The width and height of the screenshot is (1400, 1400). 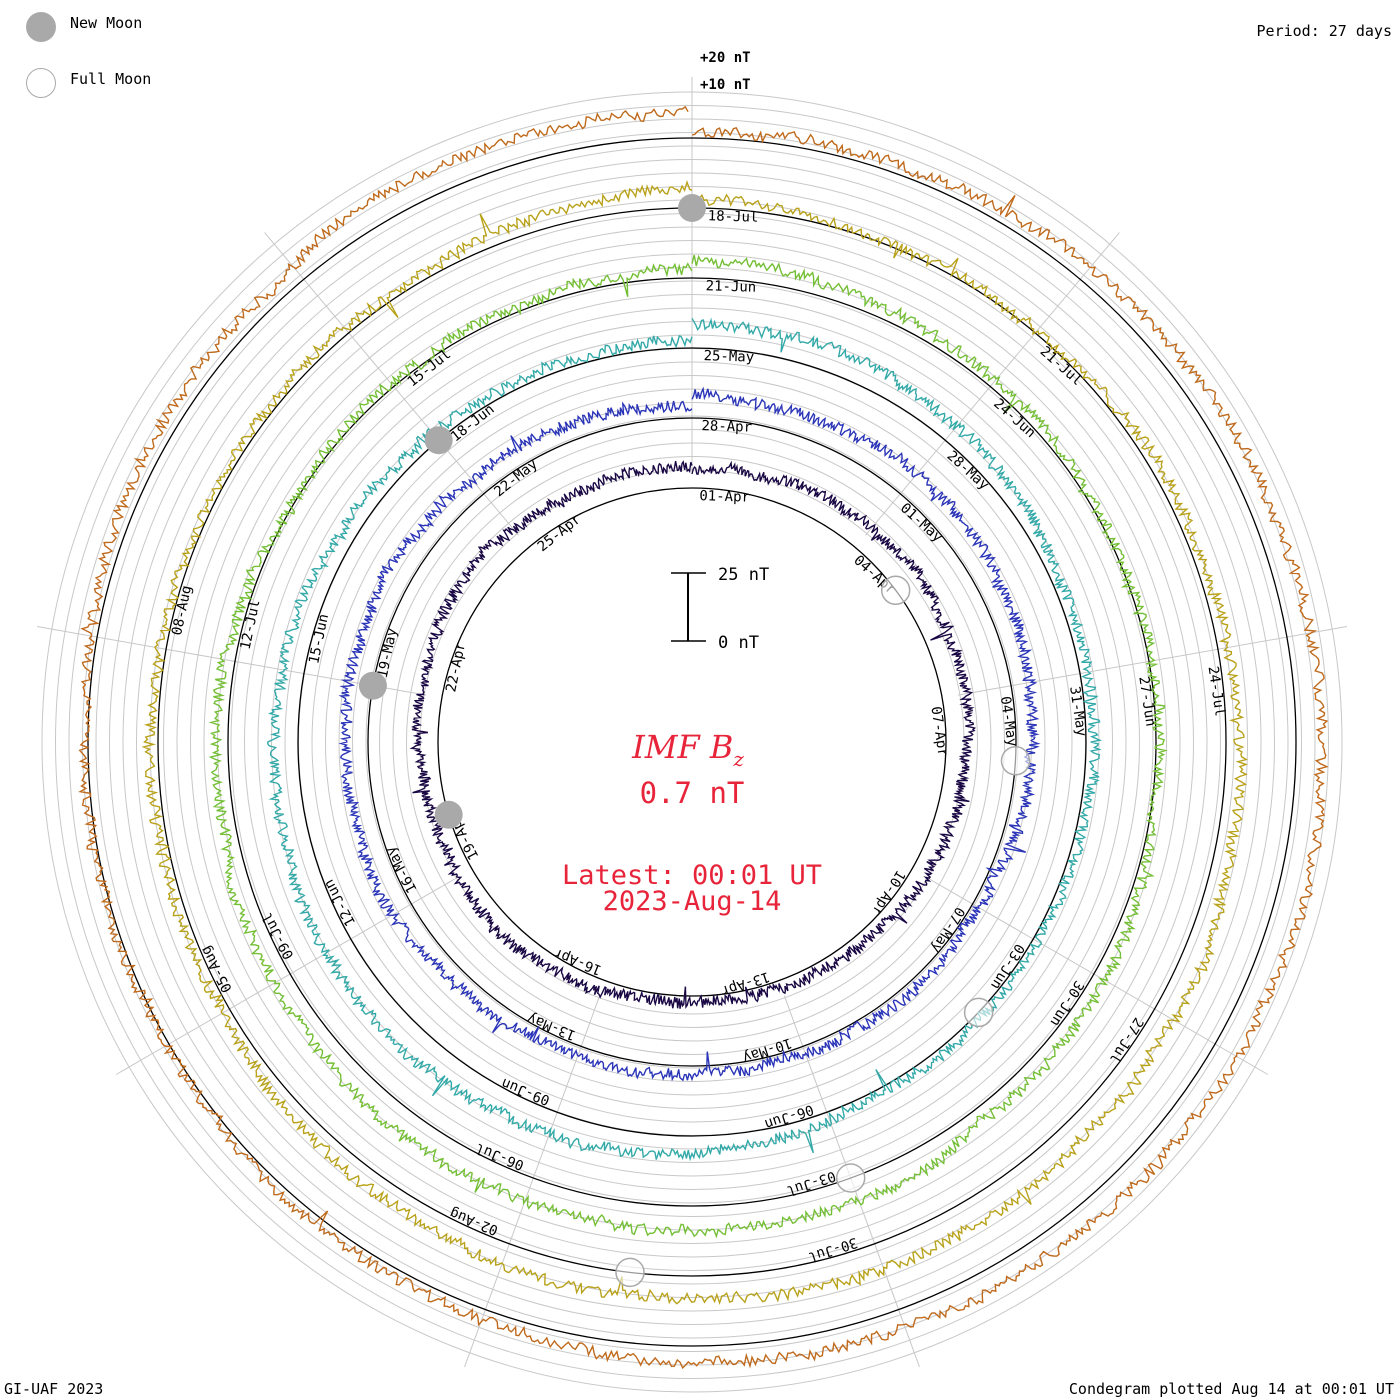 I want to click on date-label: 15-Jun, so click(x=319, y=639).